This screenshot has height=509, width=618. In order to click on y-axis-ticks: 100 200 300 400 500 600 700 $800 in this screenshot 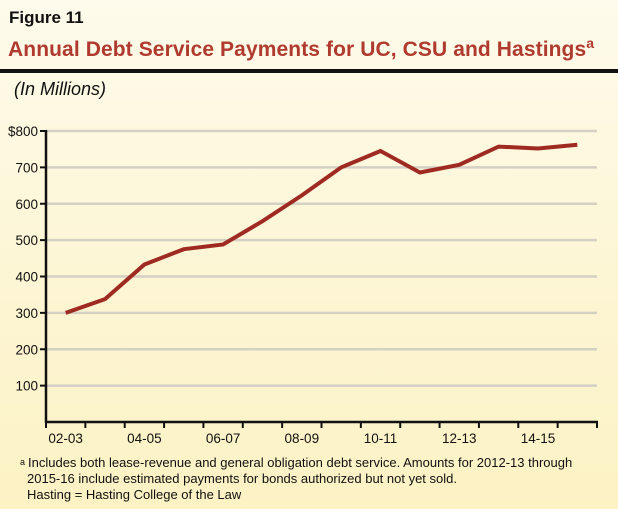, I will do `click(27, 259)`.